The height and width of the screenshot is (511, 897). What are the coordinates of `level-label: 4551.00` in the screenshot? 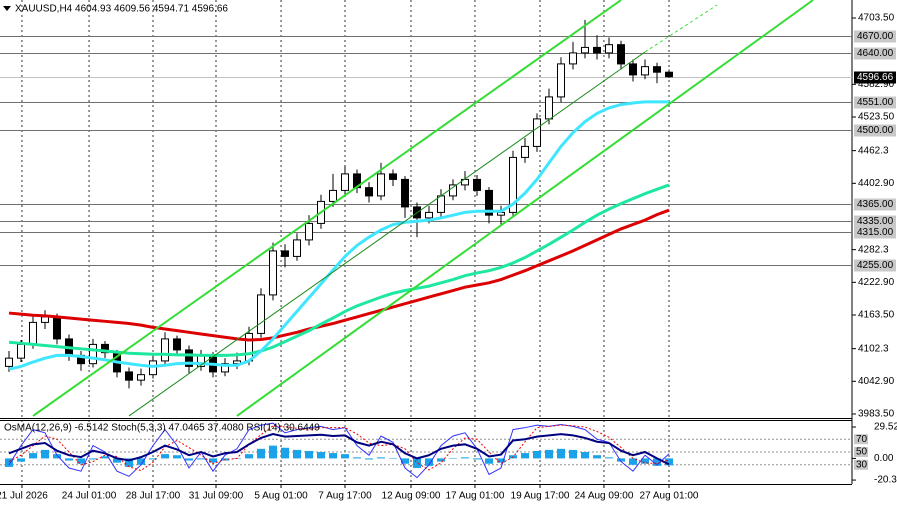 It's located at (875, 102).